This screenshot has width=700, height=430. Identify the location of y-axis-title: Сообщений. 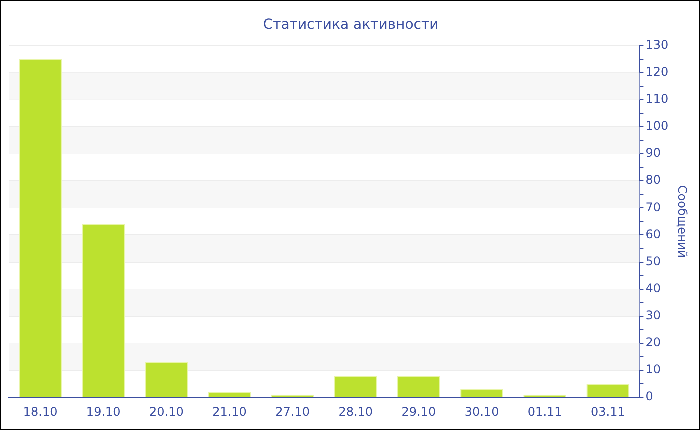
(683, 221).